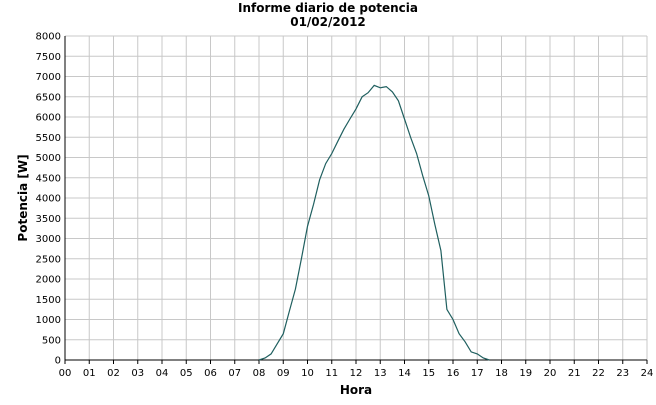 Image resolution: width=656 pixels, height=405 pixels. What do you see at coordinates (404, 373) in the screenshot?
I see `x-tick-label: 14` at bounding box center [404, 373].